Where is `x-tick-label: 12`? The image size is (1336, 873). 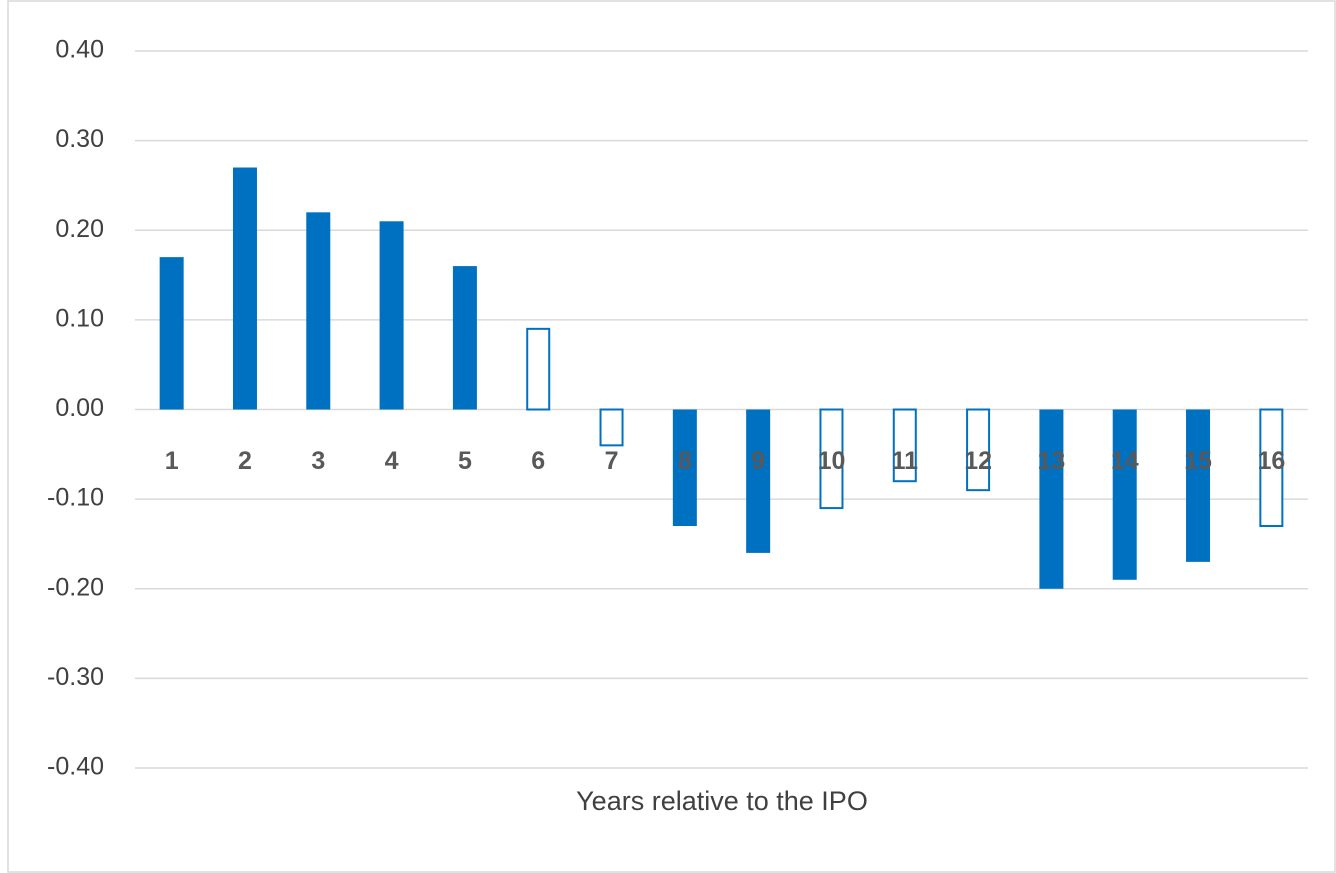
x-tick-label: 12 is located at coordinates (978, 461).